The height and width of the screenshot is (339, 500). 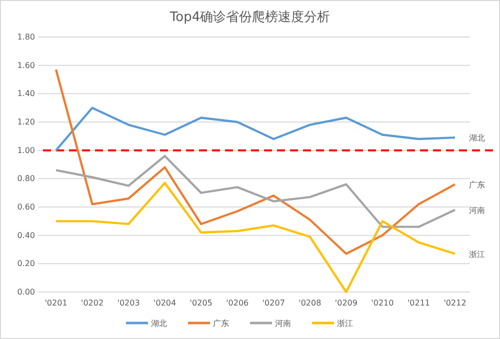 What do you see at coordinates (26, 122) in the screenshot?
I see `y-tick-label: 1.20` at bounding box center [26, 122].